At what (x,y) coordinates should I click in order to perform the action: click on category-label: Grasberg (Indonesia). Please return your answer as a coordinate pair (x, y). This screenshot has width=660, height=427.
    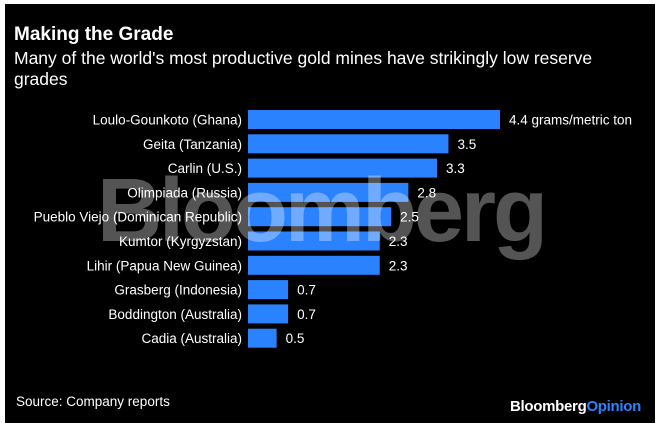
    Looking at the image, I should click on (178, 290).